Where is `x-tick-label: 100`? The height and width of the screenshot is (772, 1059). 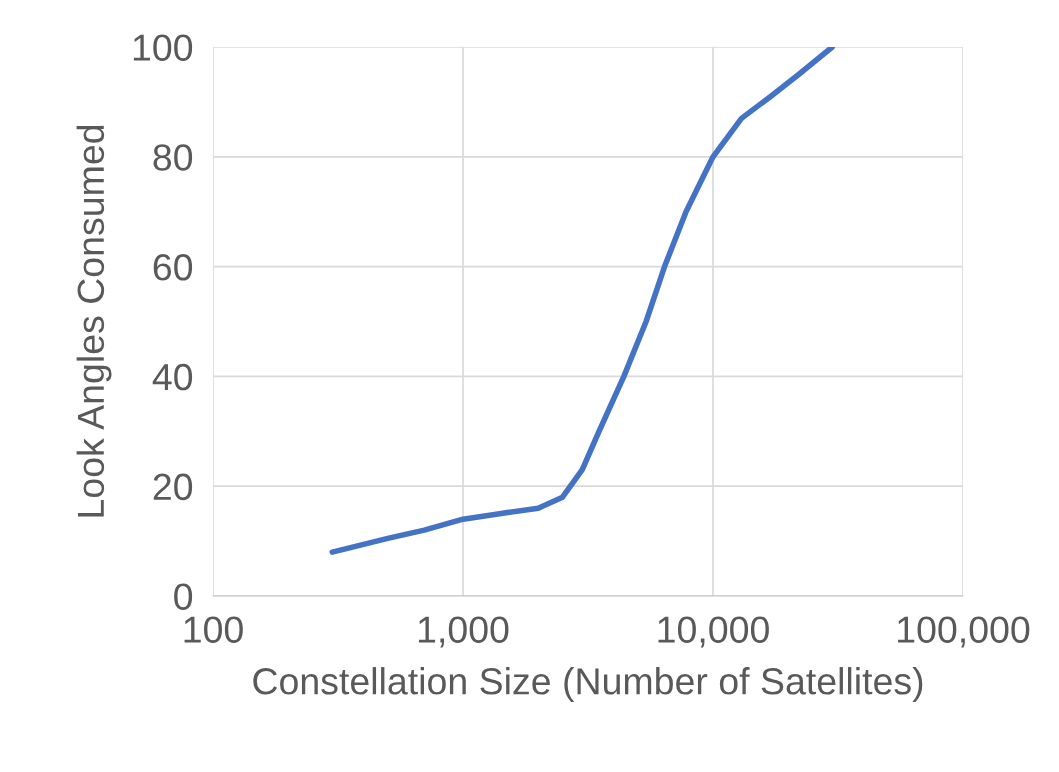 x-tick-label: 100 is located at coordinates (213, 629).